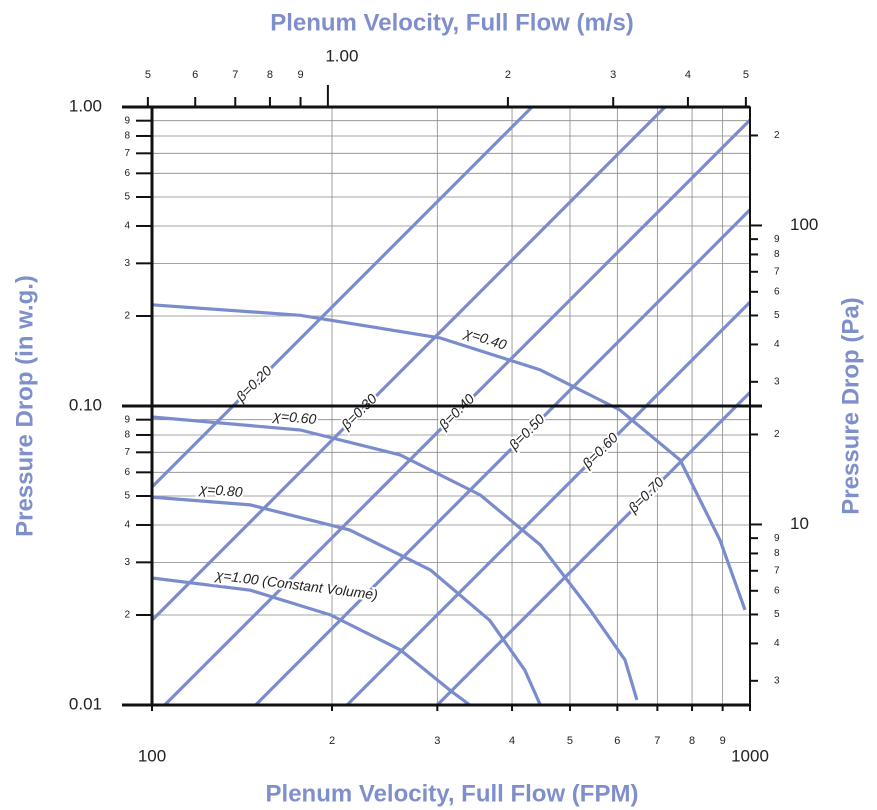 The height and width of the screenshot is (810, 877). What do you see at coordinates (617, 741) in the screenshot?
I see `x-tick-label: 6` at bounding box center [617, 741].